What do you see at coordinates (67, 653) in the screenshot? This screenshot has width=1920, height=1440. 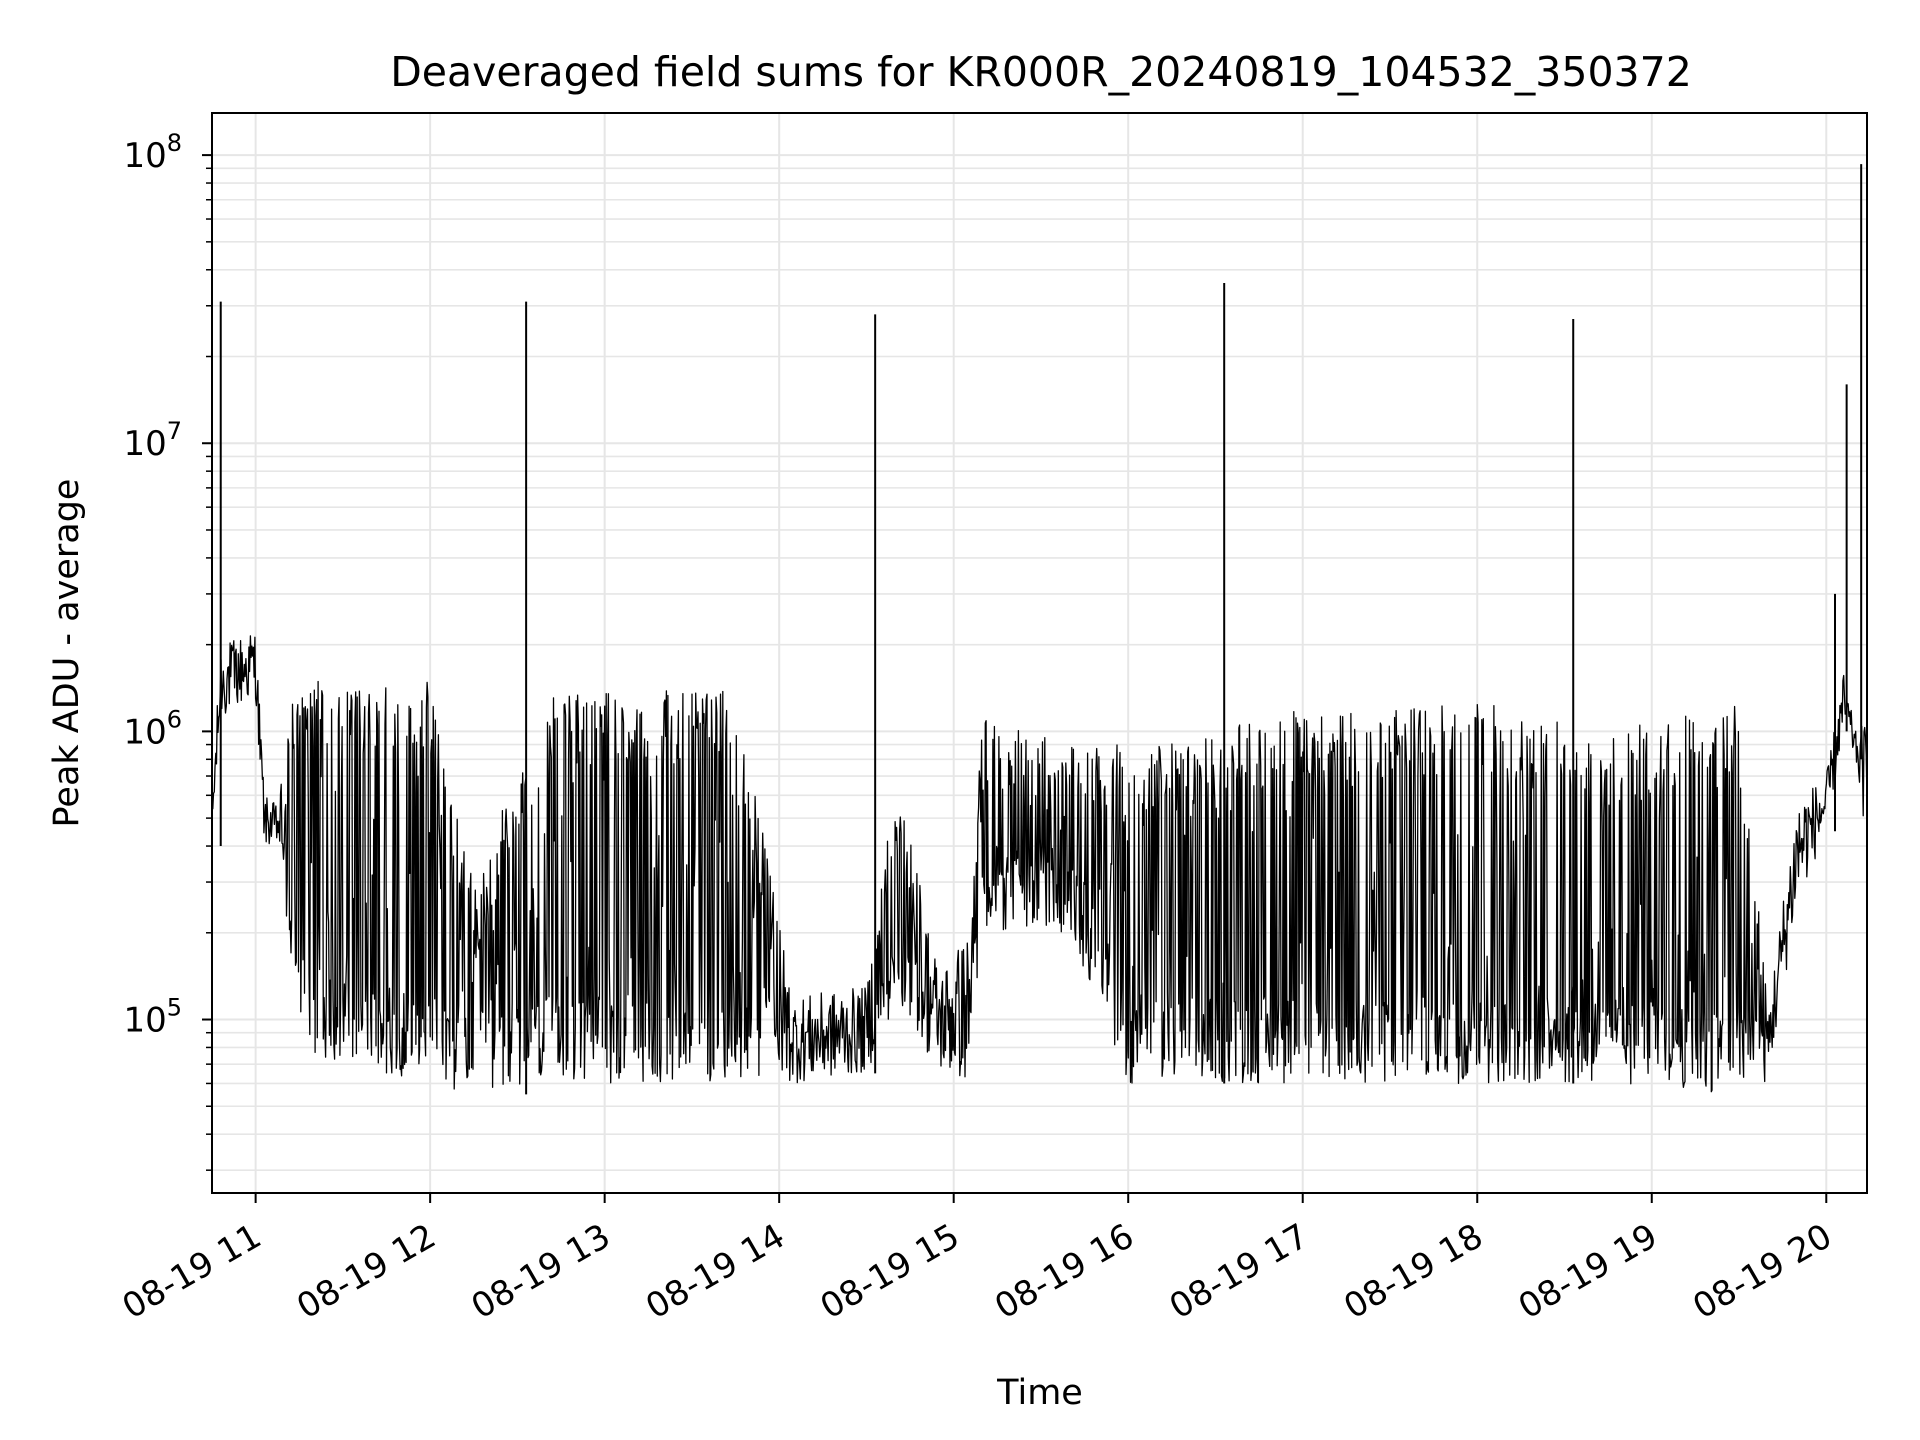 I see `y-axis-label: Peak ADU - average` at bounding box center [67, 653].